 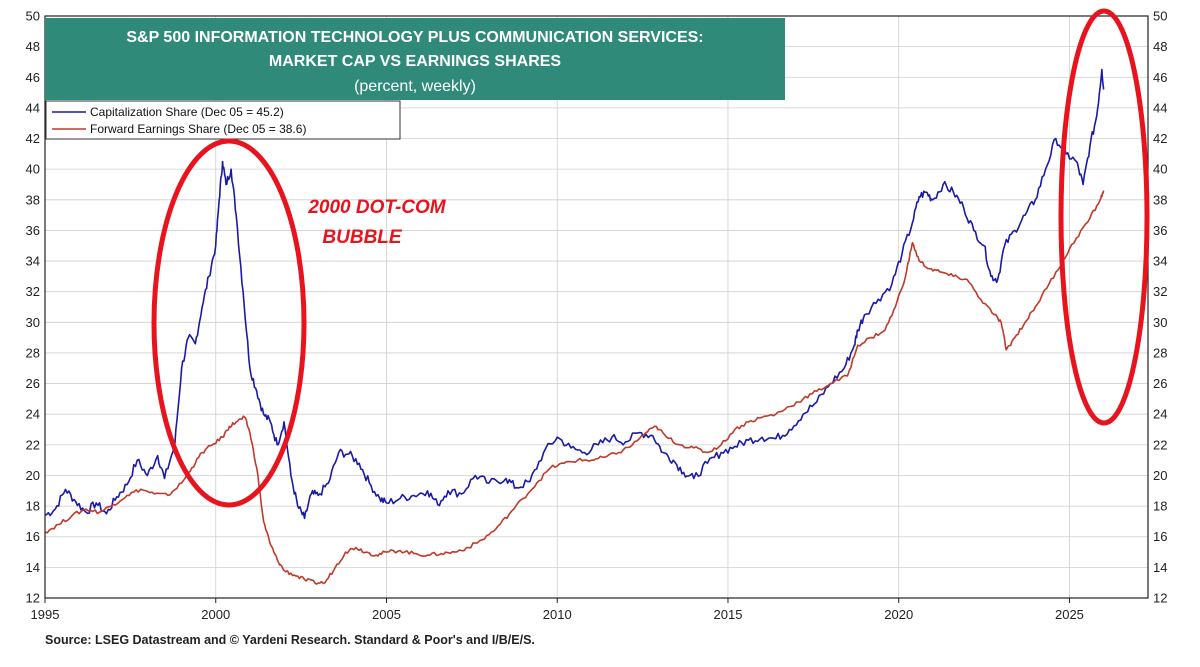 What do you see at coordinates (1069, 614) in the screenshot?
I see `x-tick-label: 2025` at bounding box center [1069, 614].